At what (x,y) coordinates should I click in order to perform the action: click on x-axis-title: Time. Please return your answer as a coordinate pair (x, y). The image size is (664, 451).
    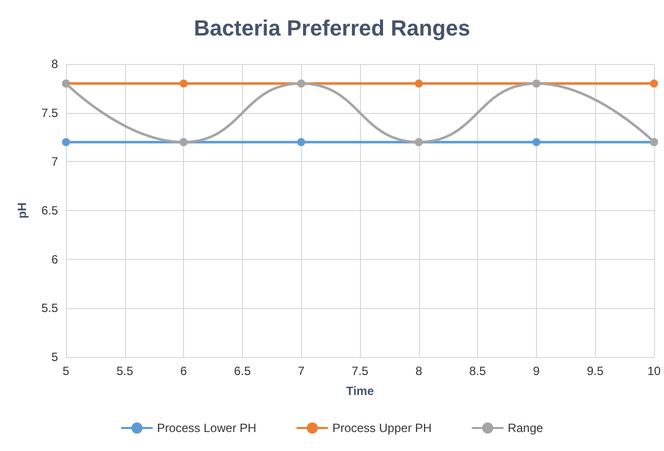
    Looking at the image, I should click on (360, 391).